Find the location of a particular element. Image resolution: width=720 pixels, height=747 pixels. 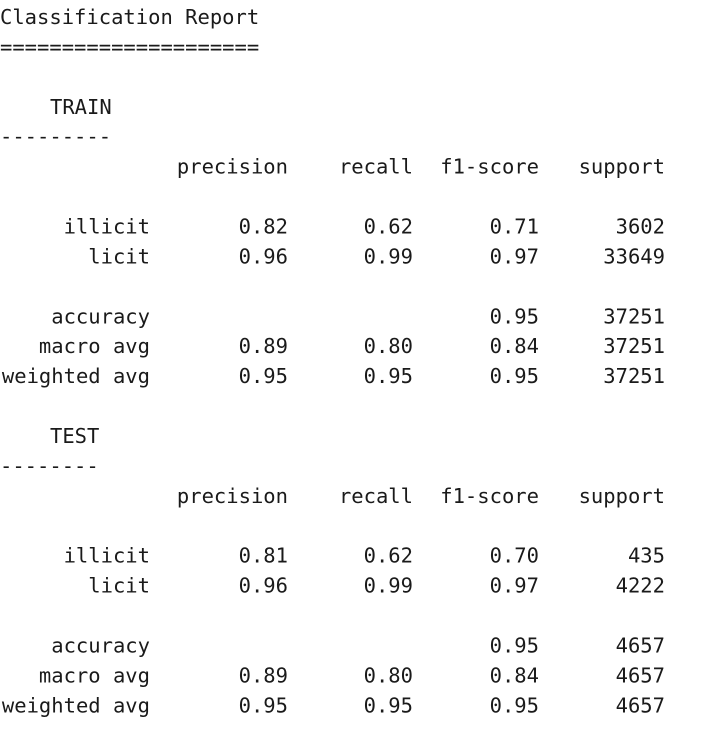

cell: 0.70 is located at coordinates (514, 556).